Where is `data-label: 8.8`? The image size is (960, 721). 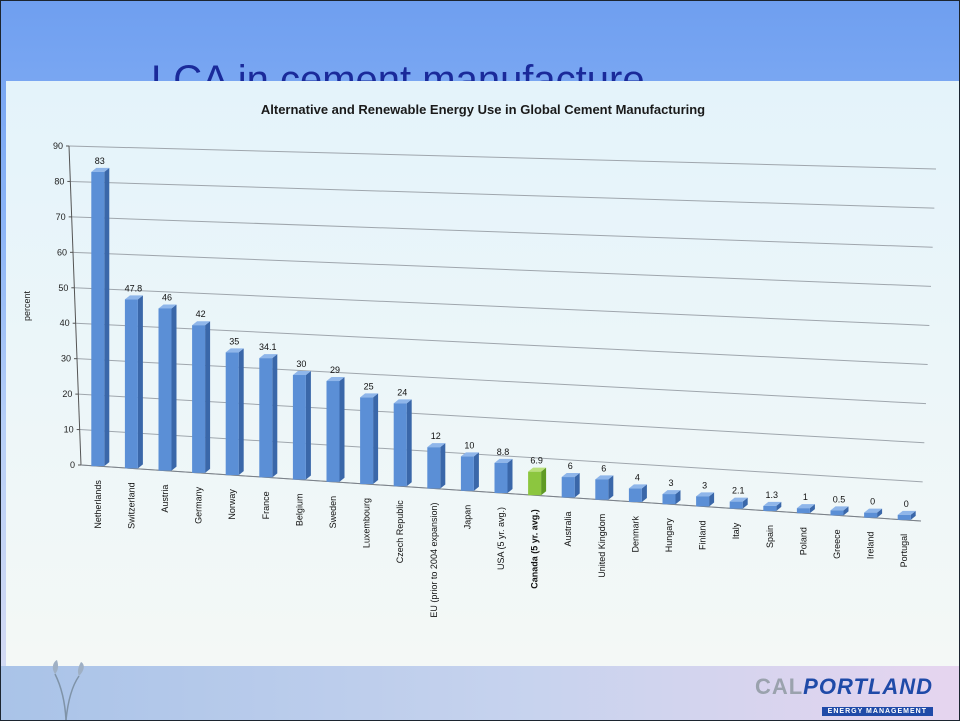
data-label: 8.8 is located at coordinates (503, 452).